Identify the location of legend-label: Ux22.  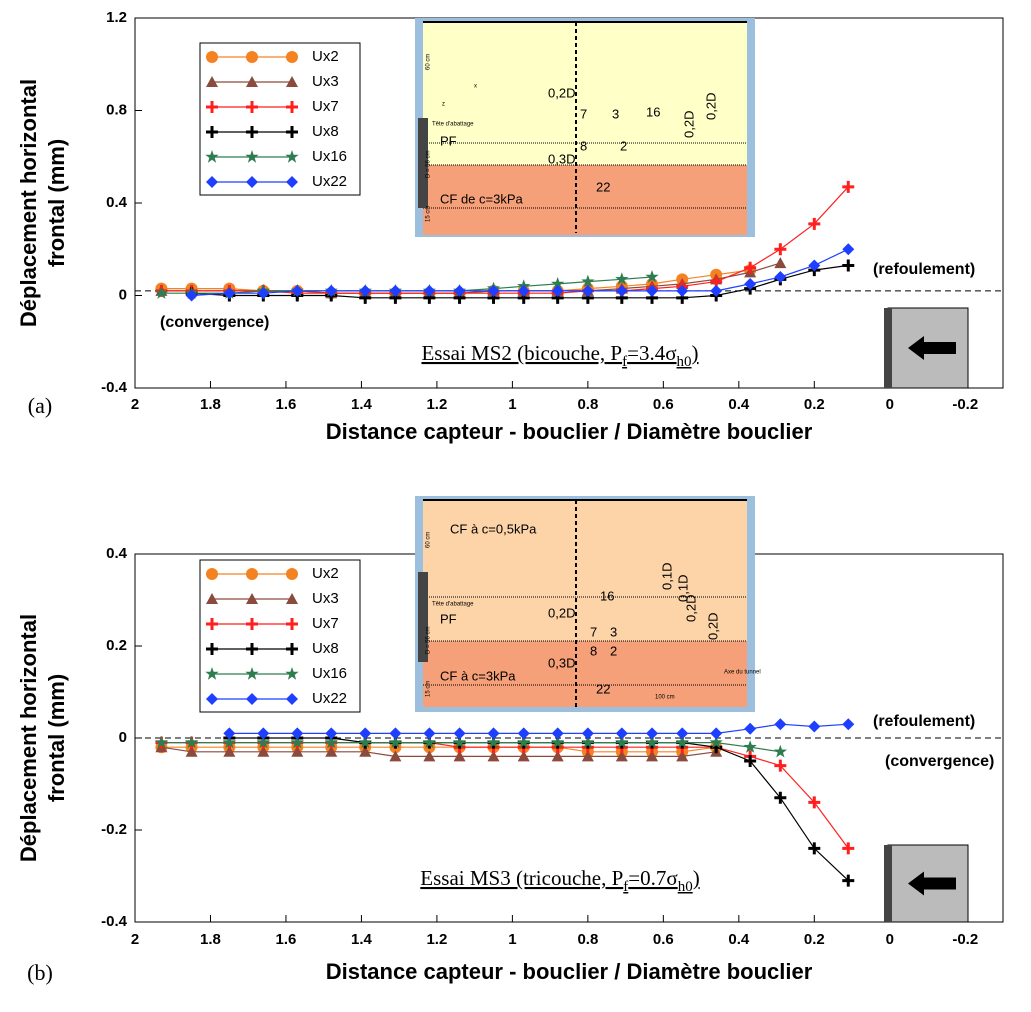
(329, 698).